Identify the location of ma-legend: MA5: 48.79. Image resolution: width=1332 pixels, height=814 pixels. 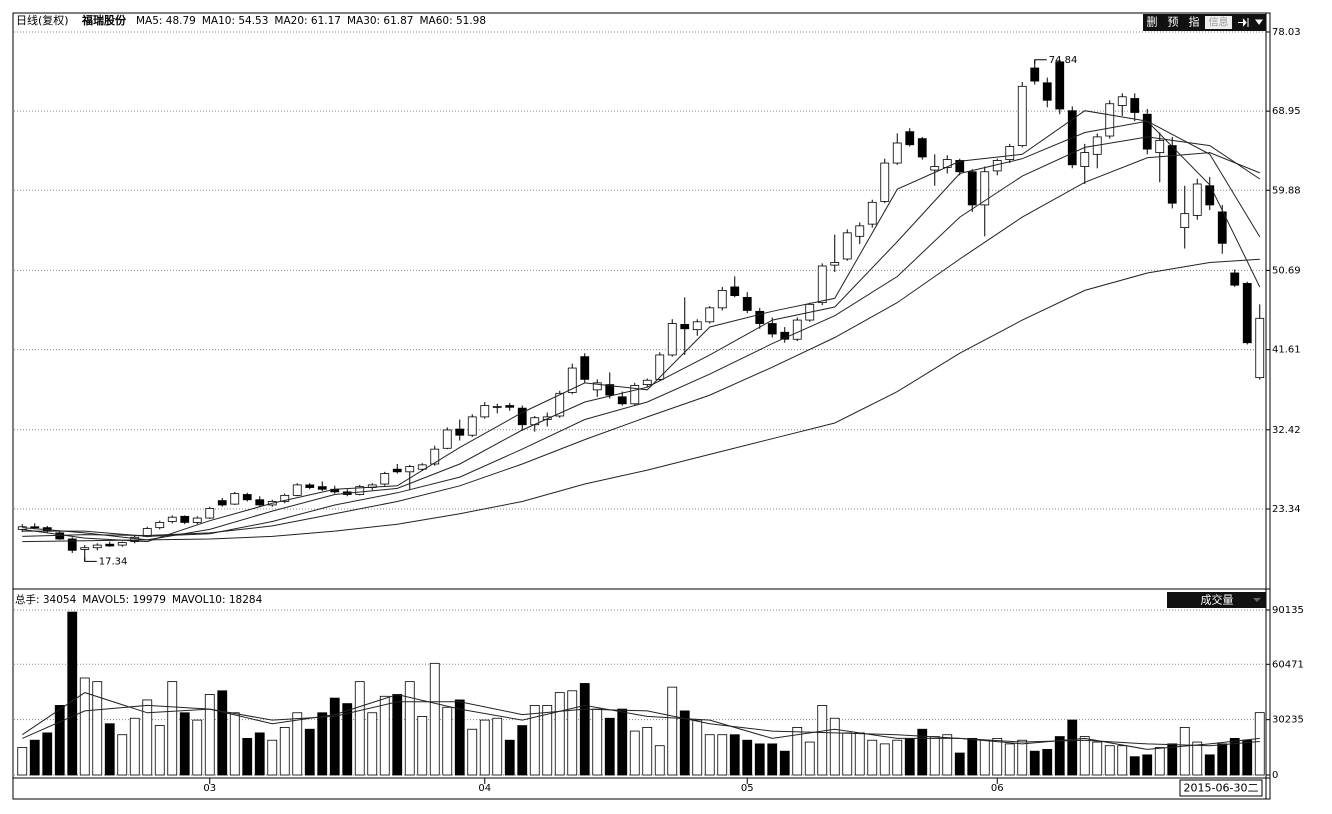
(166, 21).